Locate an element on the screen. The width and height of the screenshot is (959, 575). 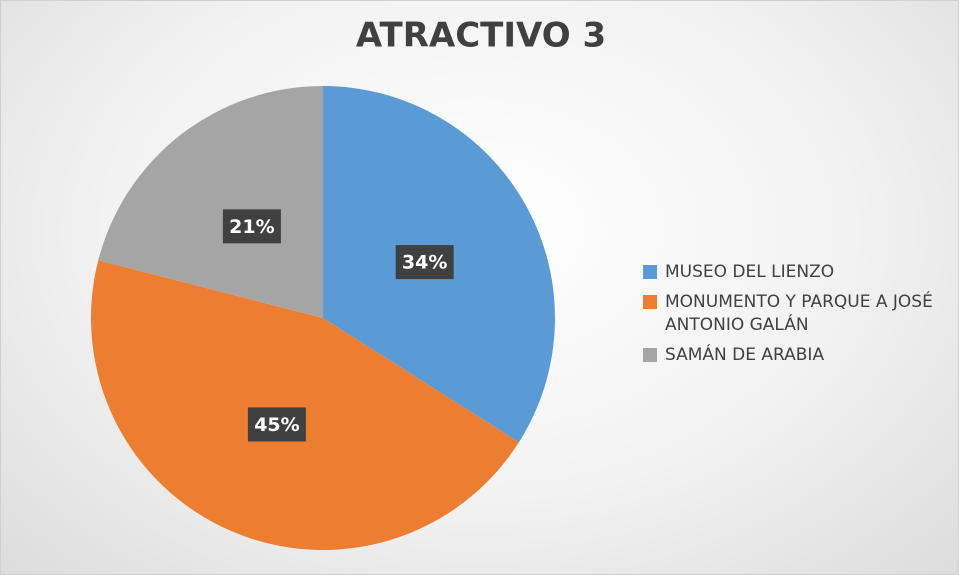
data-label: 34% is located at coordinates (424, 263).